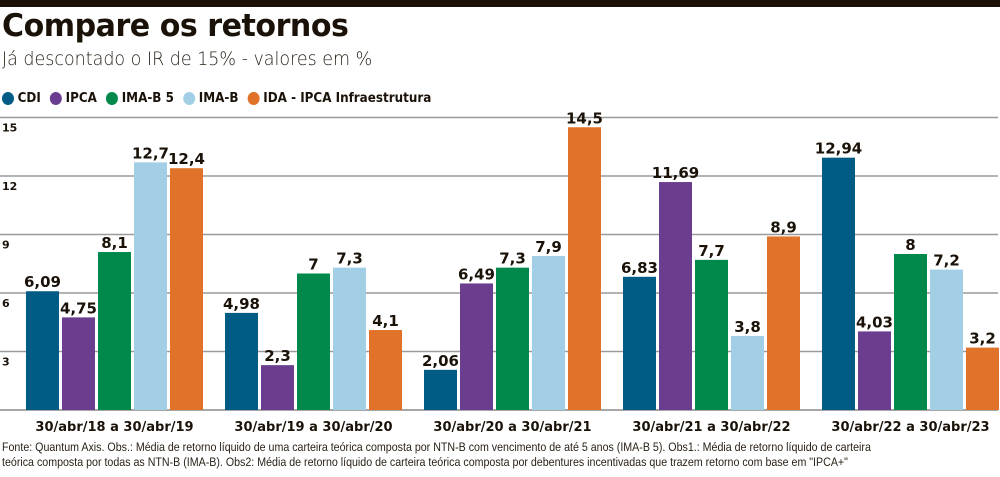 This screenshot has width=1000, height=477. Describe the element at coordinates (81, 98) in the screenshot. I see `legend-label: IPCA` at that location.